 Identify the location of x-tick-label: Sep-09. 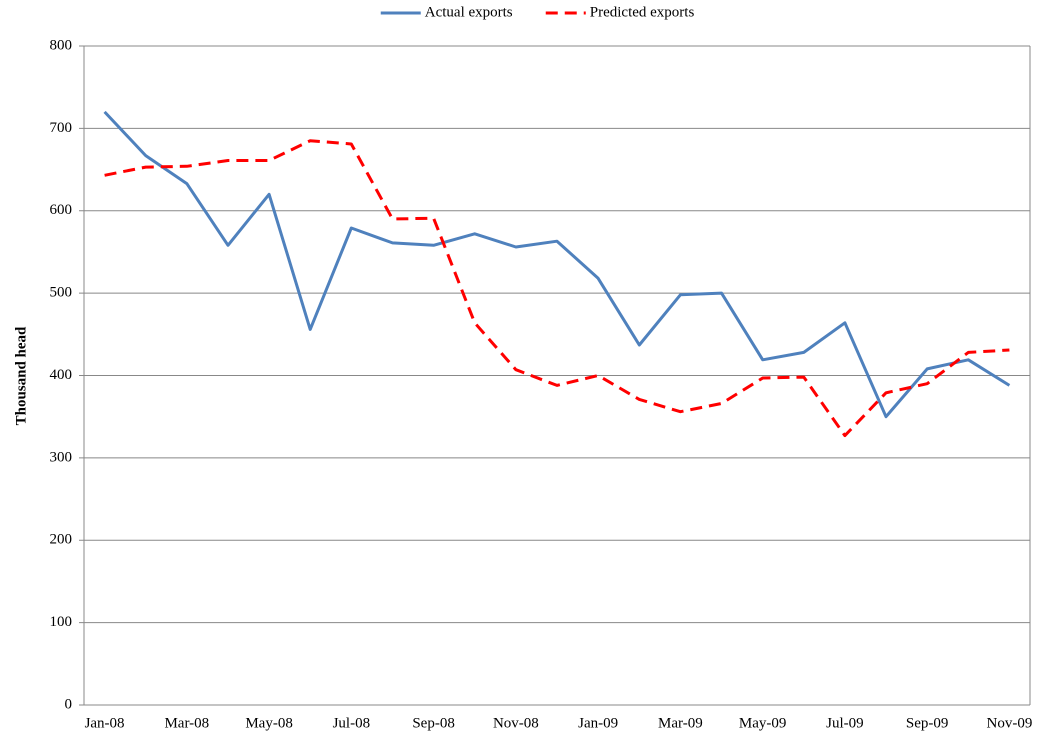
(927, 723).